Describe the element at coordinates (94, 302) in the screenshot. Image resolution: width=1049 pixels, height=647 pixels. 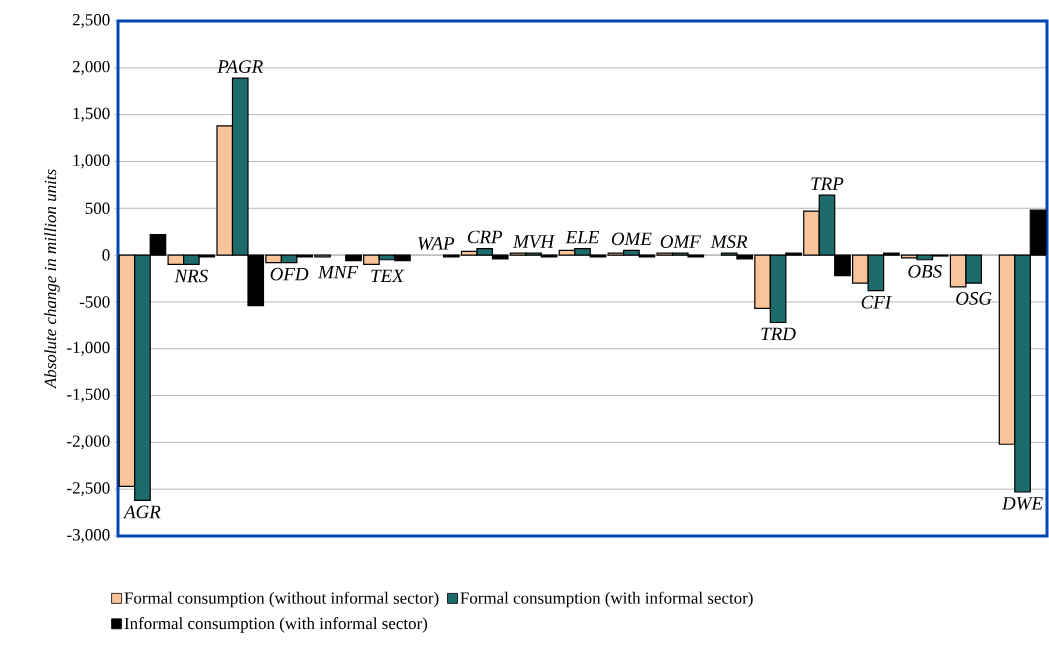
I see `y-tick-label: -500` at that location.